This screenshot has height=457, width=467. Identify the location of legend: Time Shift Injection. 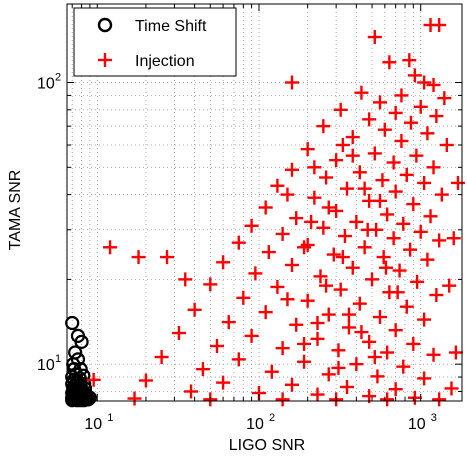
(155, 42).